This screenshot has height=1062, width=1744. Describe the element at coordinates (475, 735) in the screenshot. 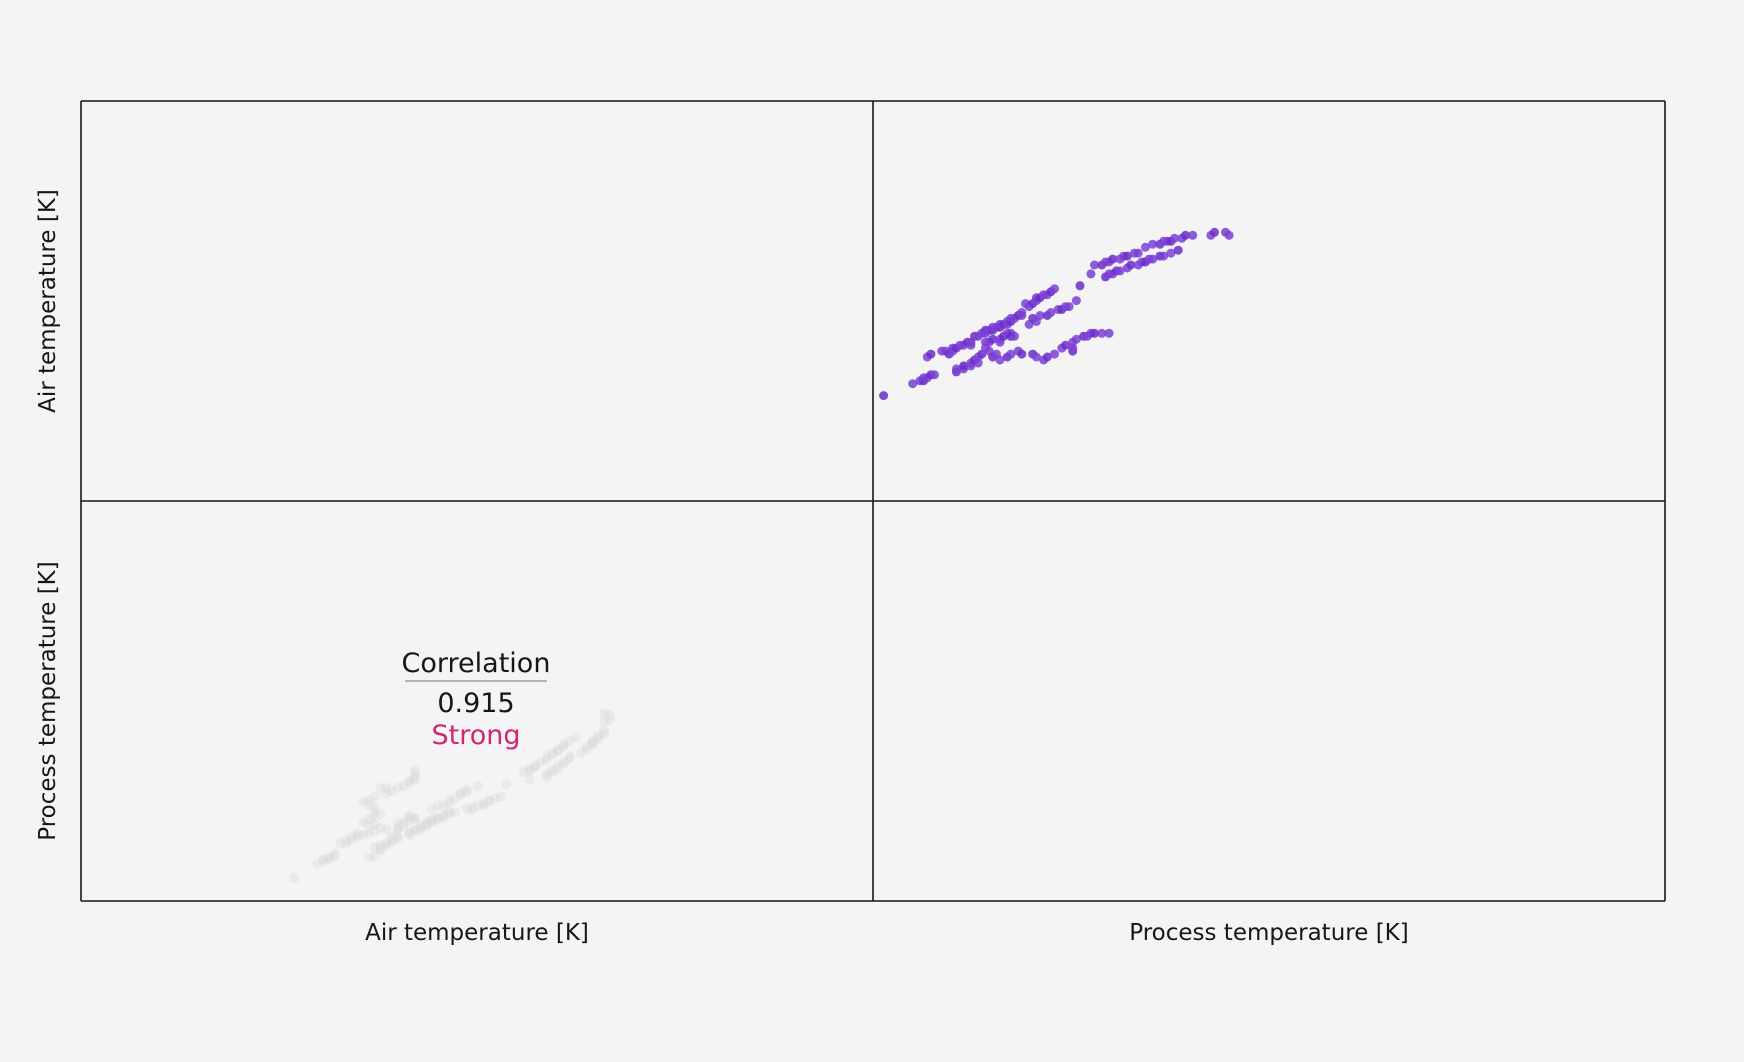

I see `correlation-strength: Strong` at that location.